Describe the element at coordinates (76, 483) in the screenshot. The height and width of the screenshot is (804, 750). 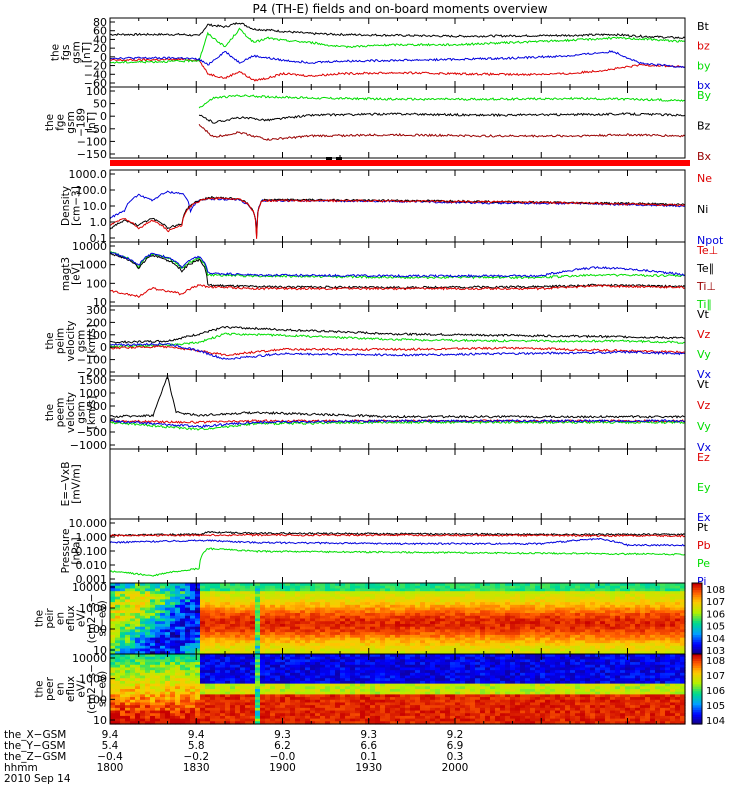
I see `y-axis-label-line: [mV/m]` at that location.